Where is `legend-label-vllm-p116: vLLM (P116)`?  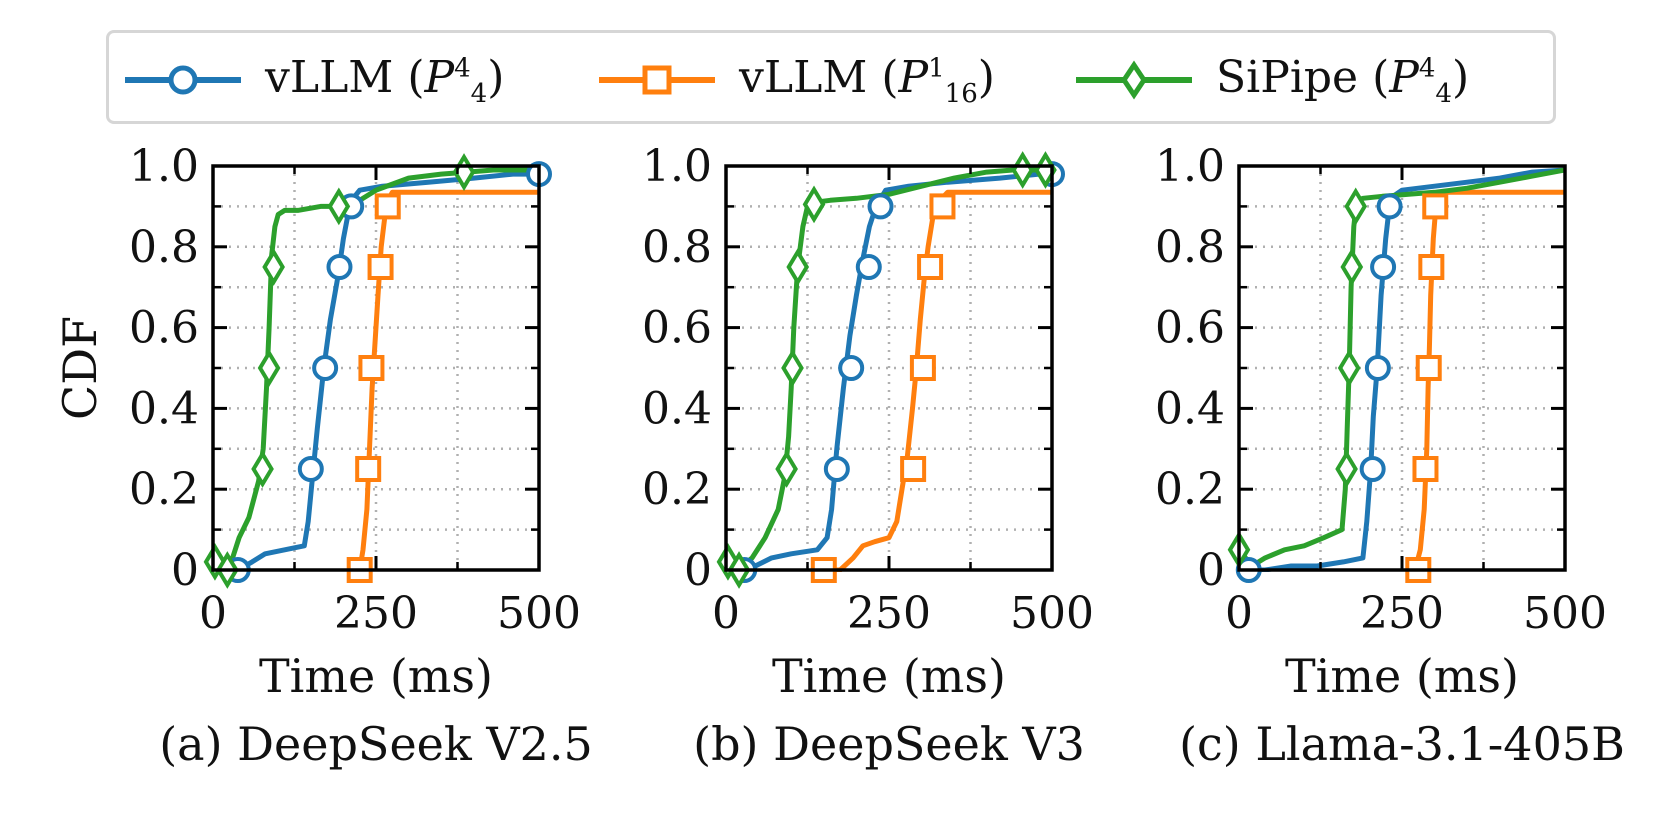 legend-label-vllm-p116: vLLM (P116) is located at coordinates (867, 80).